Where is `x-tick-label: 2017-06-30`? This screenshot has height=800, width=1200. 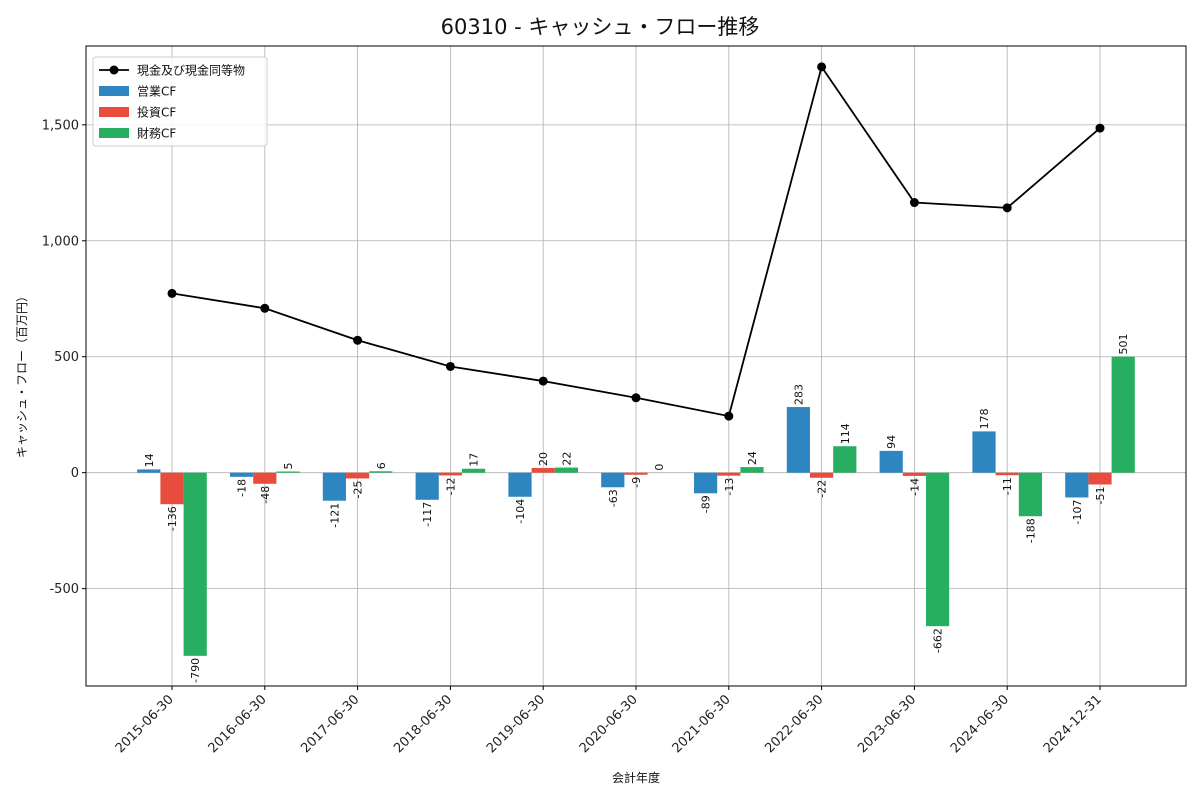 x-tick-label: 2017-06-30 is located at coordinates (330, 724).